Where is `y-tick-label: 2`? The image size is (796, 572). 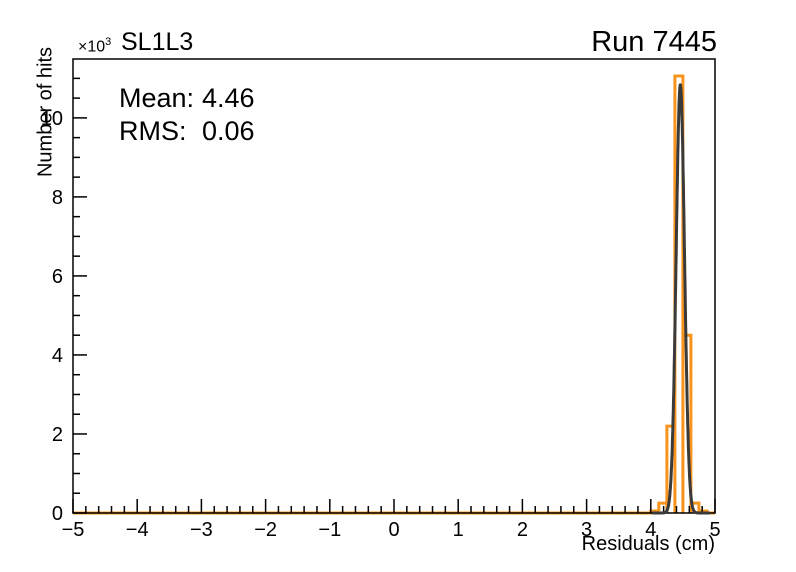
y-tick-label: 2 is located at coordinates (57, 435).